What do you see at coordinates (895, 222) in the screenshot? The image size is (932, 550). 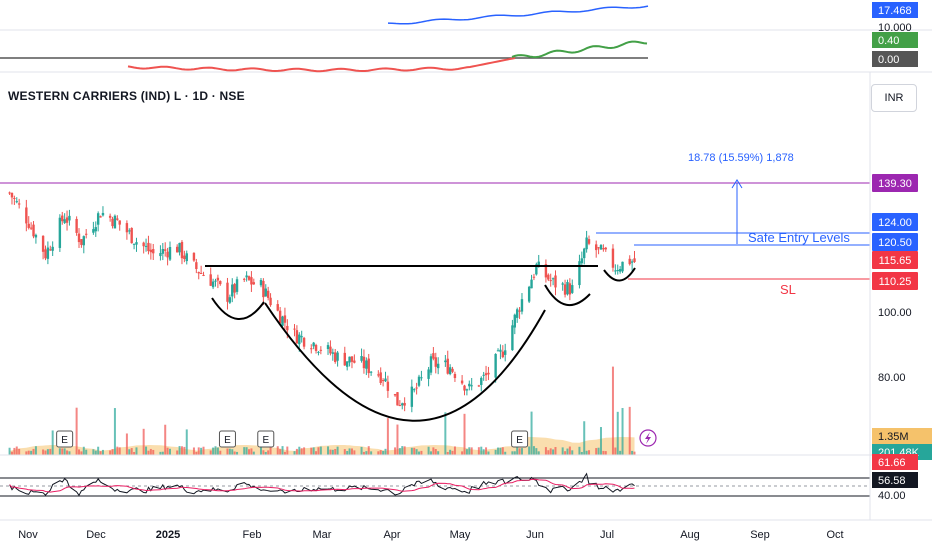 I see `price-highlight-label: 124.00` at bounding box center [895, 222].